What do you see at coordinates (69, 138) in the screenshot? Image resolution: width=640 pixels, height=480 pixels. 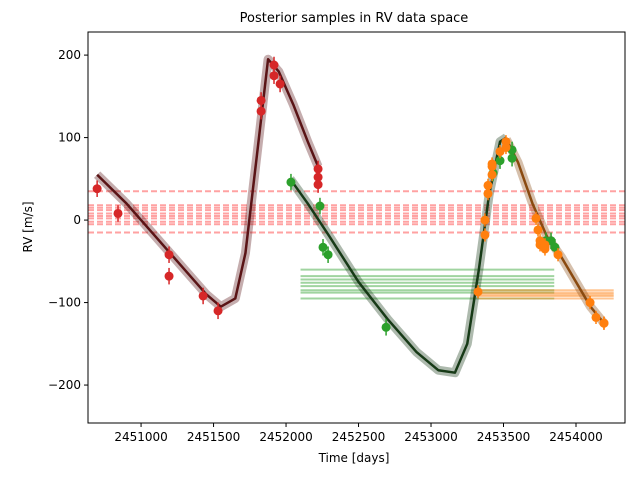 I see `y-tick-label: 100` at bounding box center [69, 138].